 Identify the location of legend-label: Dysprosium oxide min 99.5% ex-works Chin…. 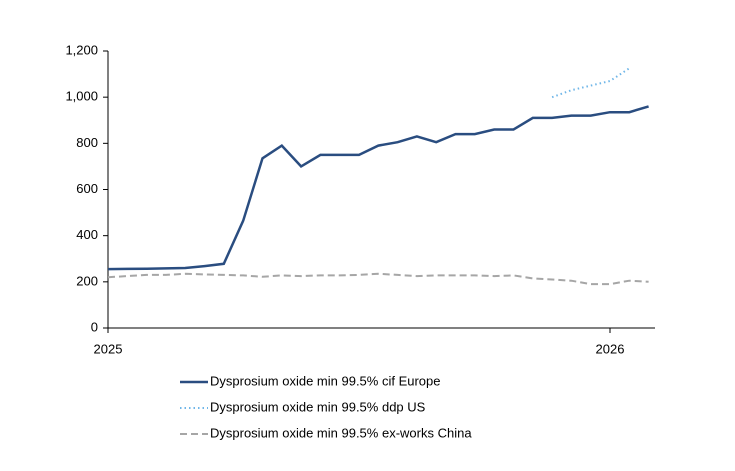
(341, 432).